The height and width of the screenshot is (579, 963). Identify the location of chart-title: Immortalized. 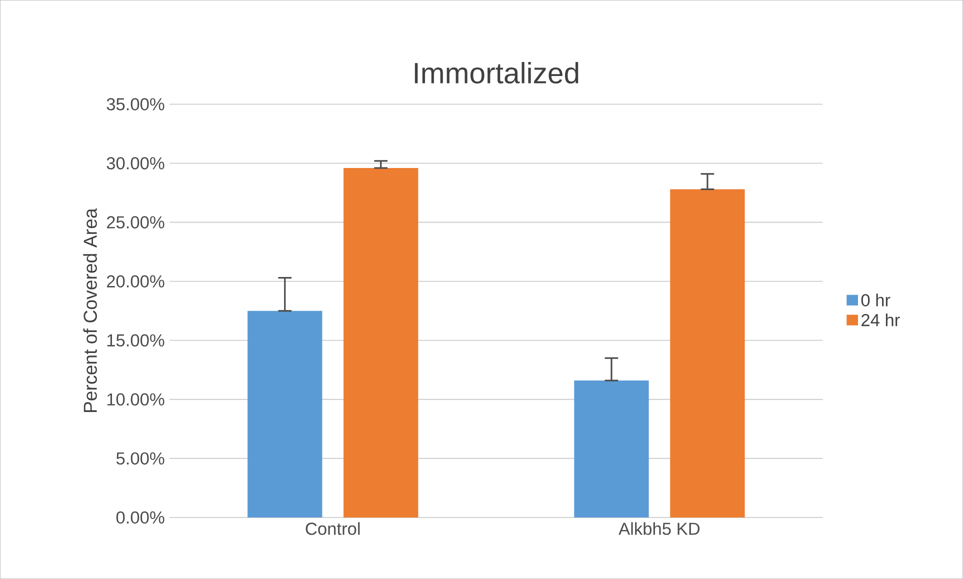
(496, 73).